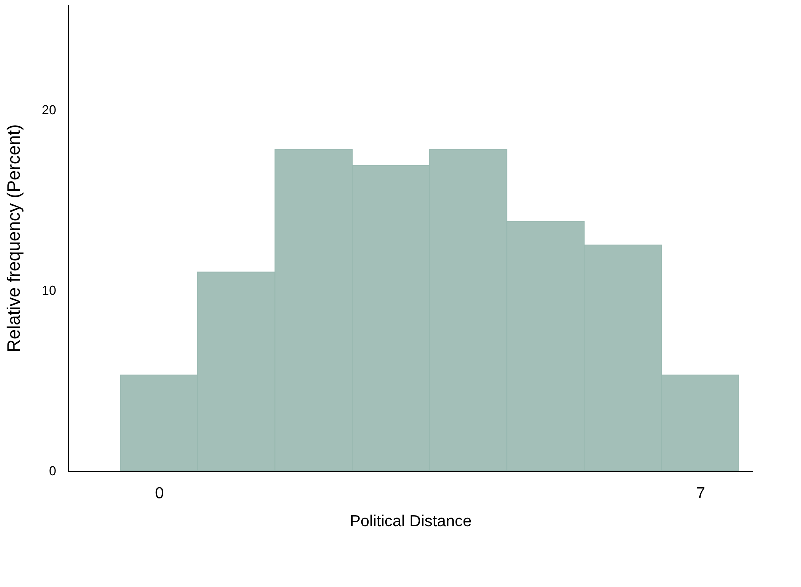 The image size is (801, 587). I want to click on y-tick-label: 20, so click(49, 110).